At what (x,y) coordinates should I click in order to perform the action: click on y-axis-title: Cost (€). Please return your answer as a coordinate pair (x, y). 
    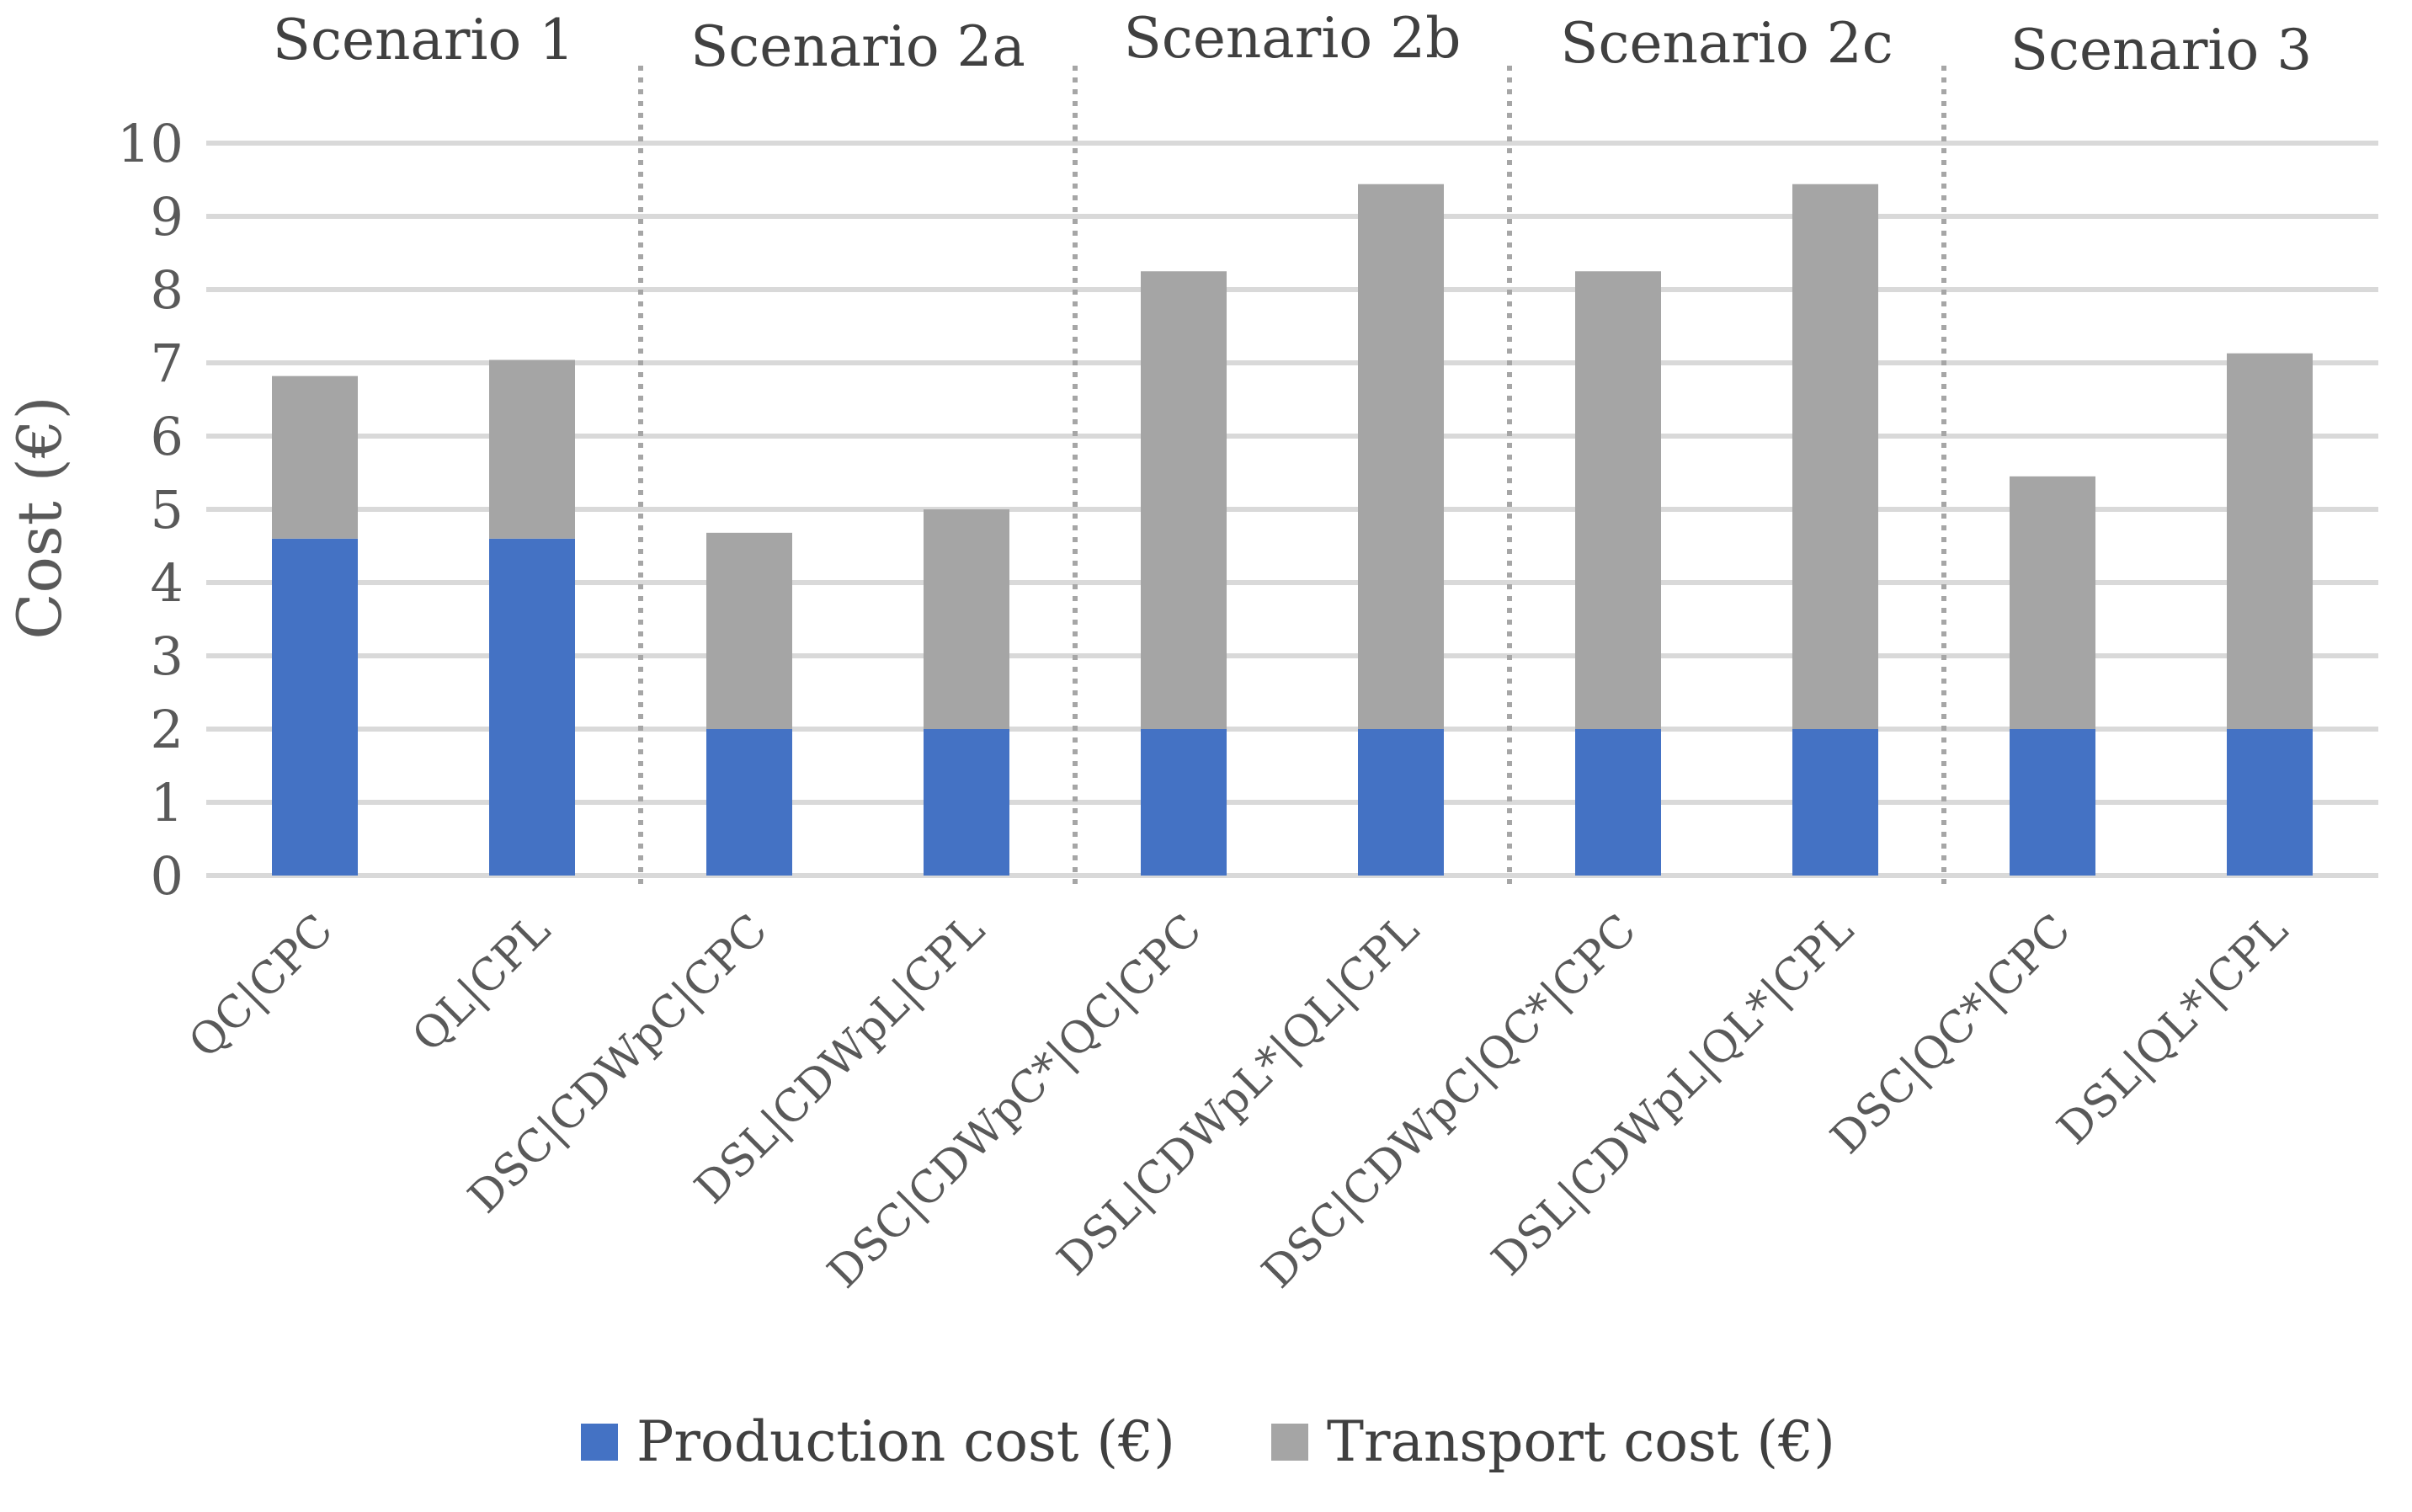
    Looking at the image, I should click on (39, 517).